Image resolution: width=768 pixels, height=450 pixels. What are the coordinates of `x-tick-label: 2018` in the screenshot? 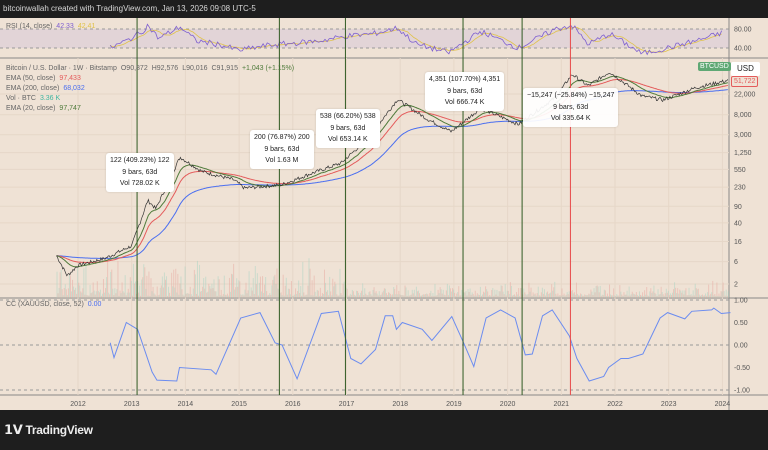 It's located at (400, 404).